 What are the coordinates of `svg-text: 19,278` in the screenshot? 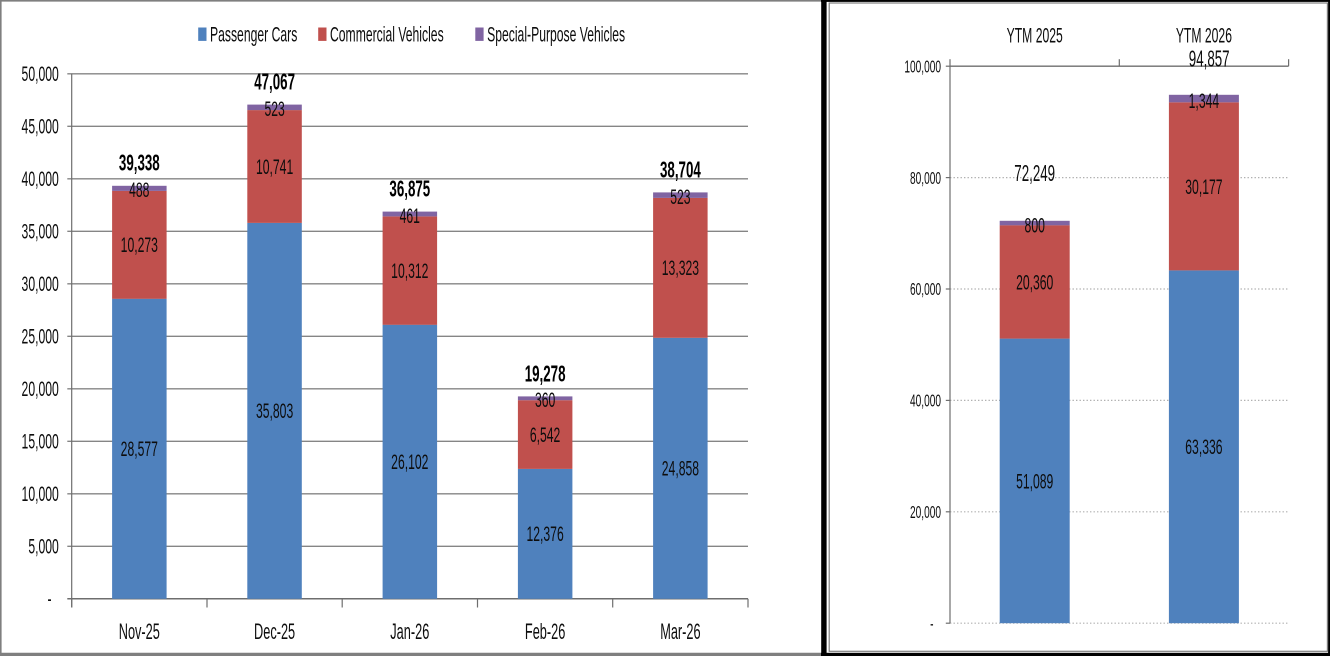 It's located at (545, 374).